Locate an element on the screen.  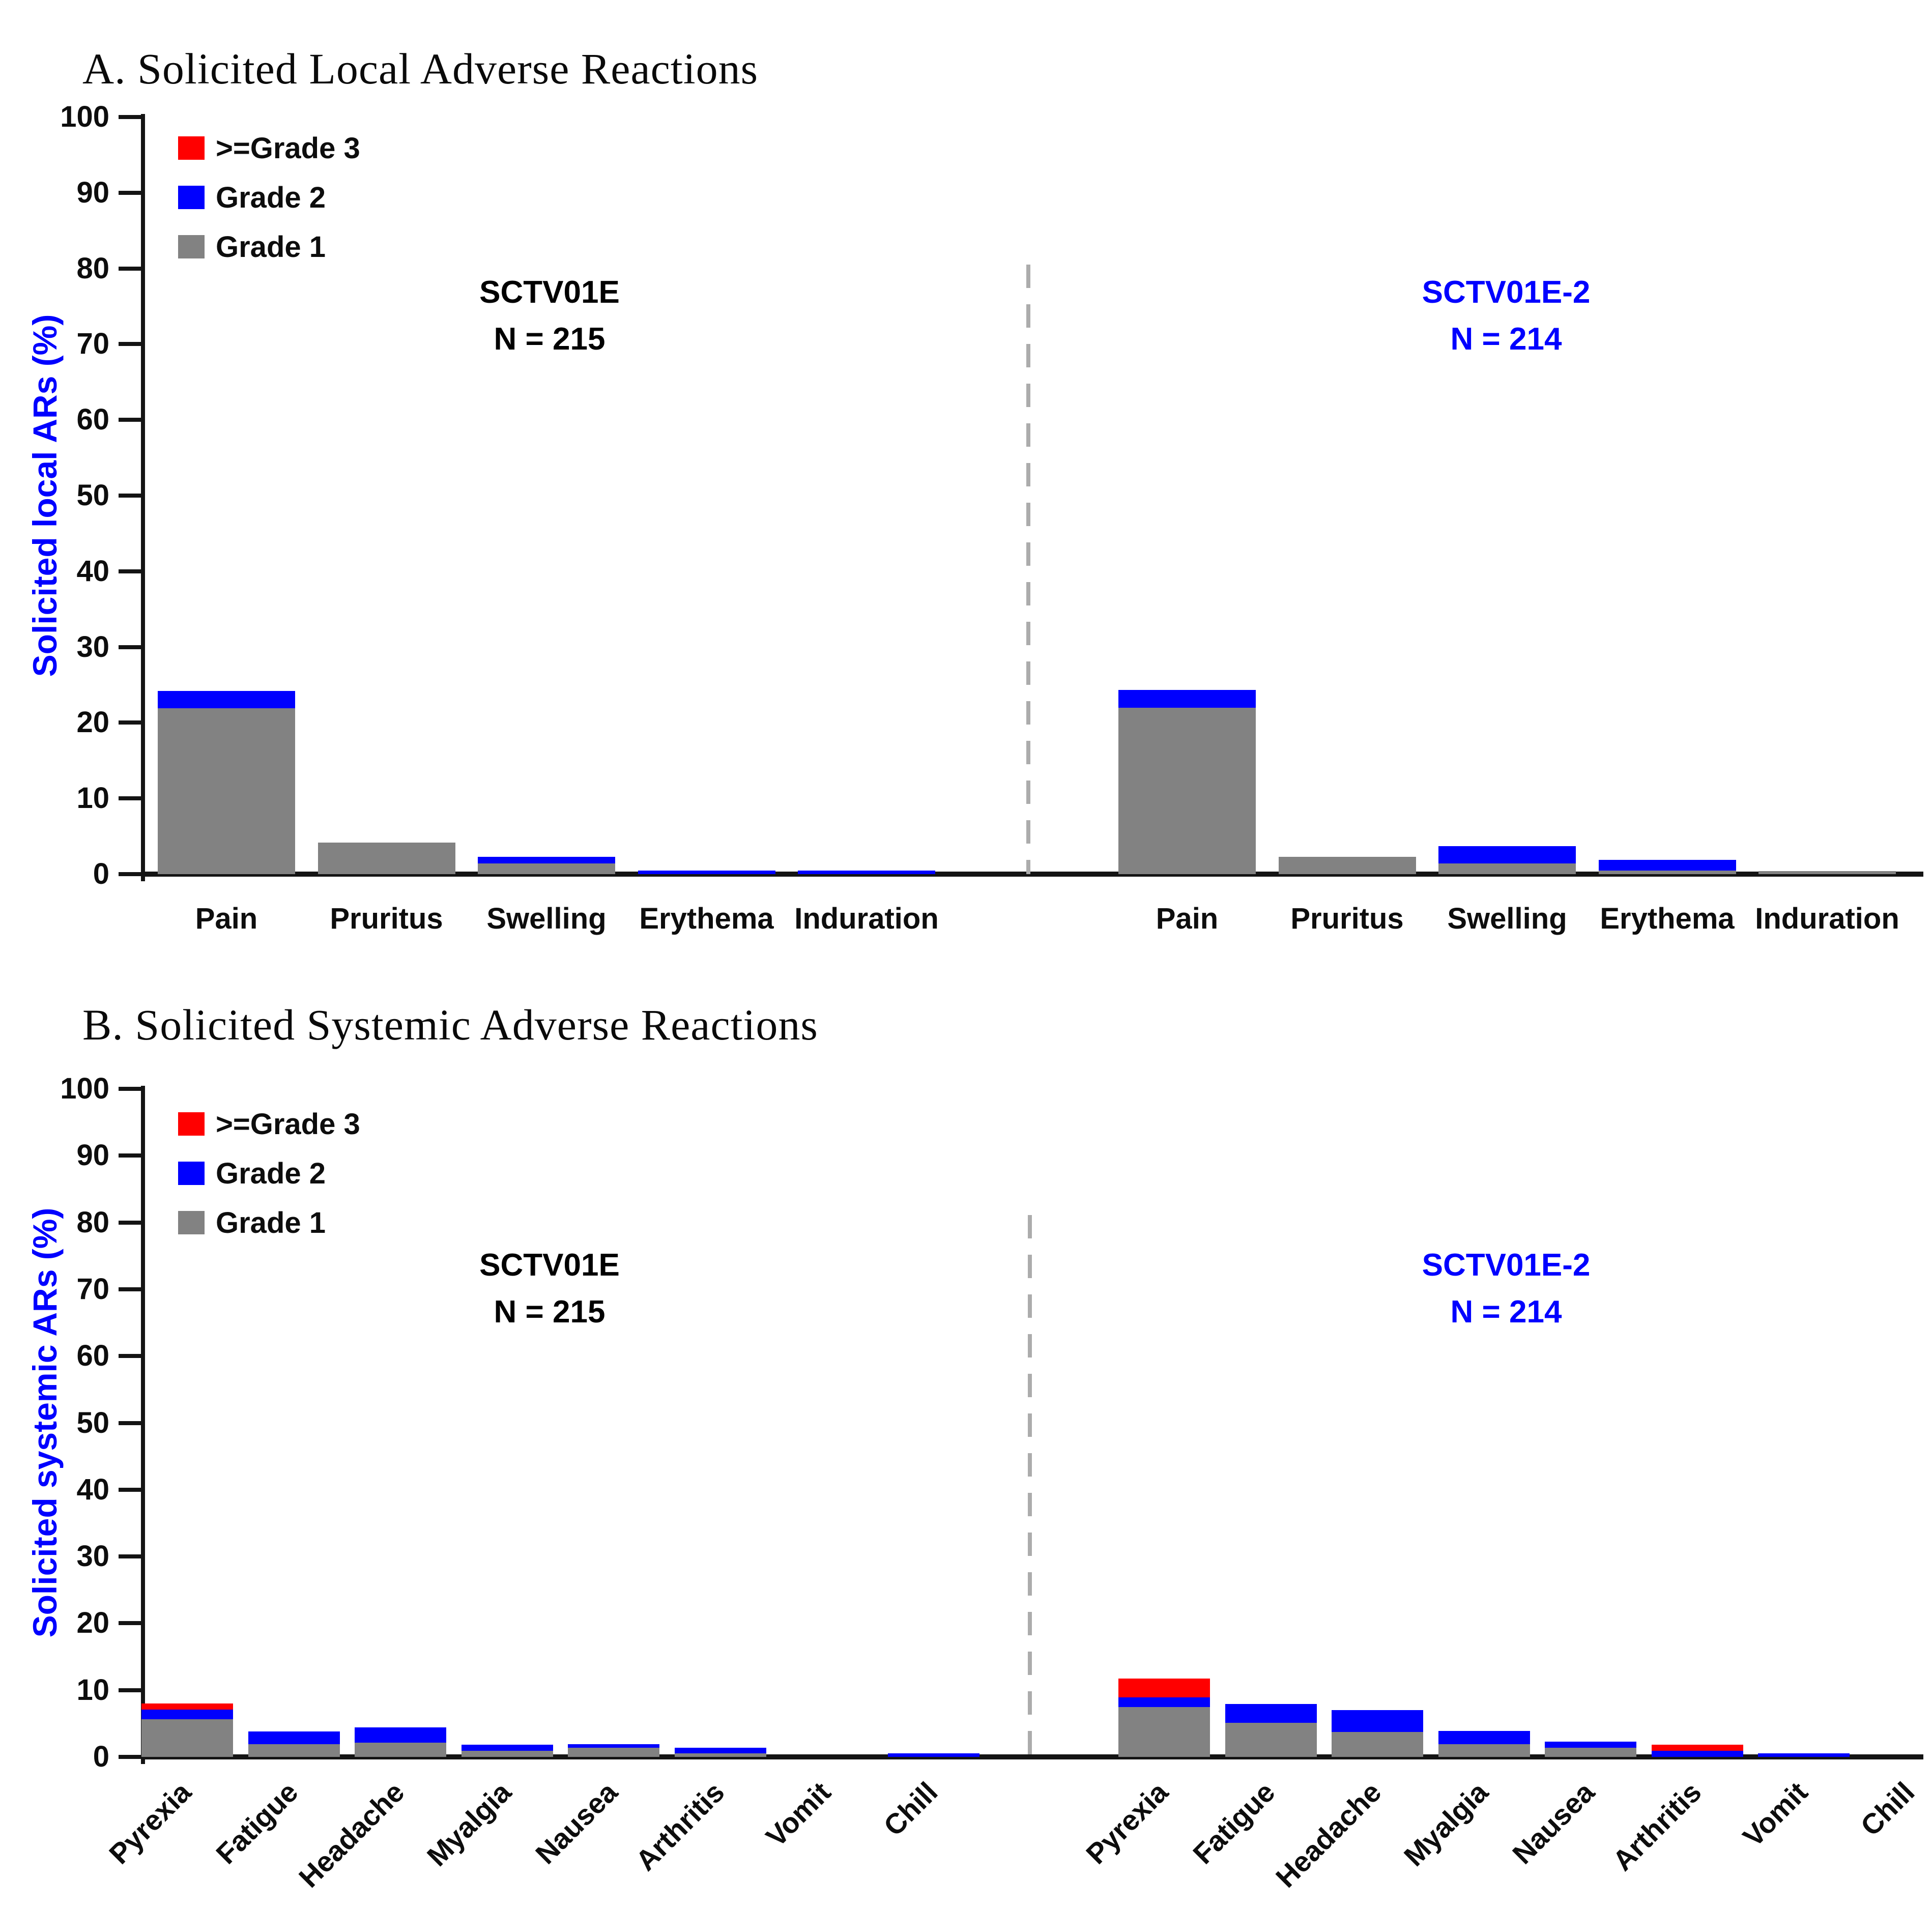
bar-headache-grade2 is located at coordinates (1378, 1721).